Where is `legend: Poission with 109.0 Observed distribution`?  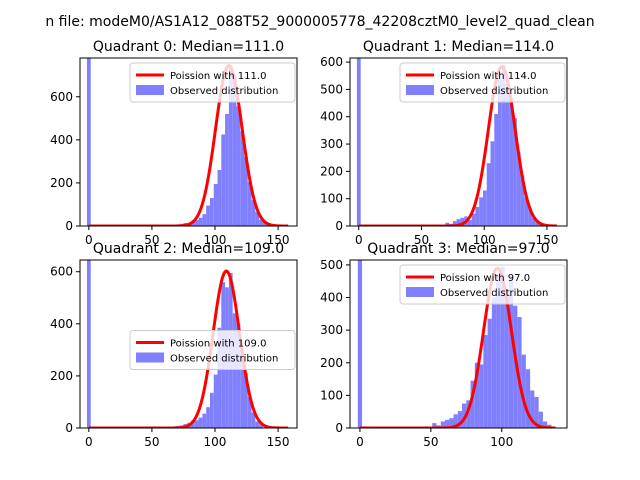 legend: Poission with 109.0 Observed distribution is located at coordinates (212, 350).